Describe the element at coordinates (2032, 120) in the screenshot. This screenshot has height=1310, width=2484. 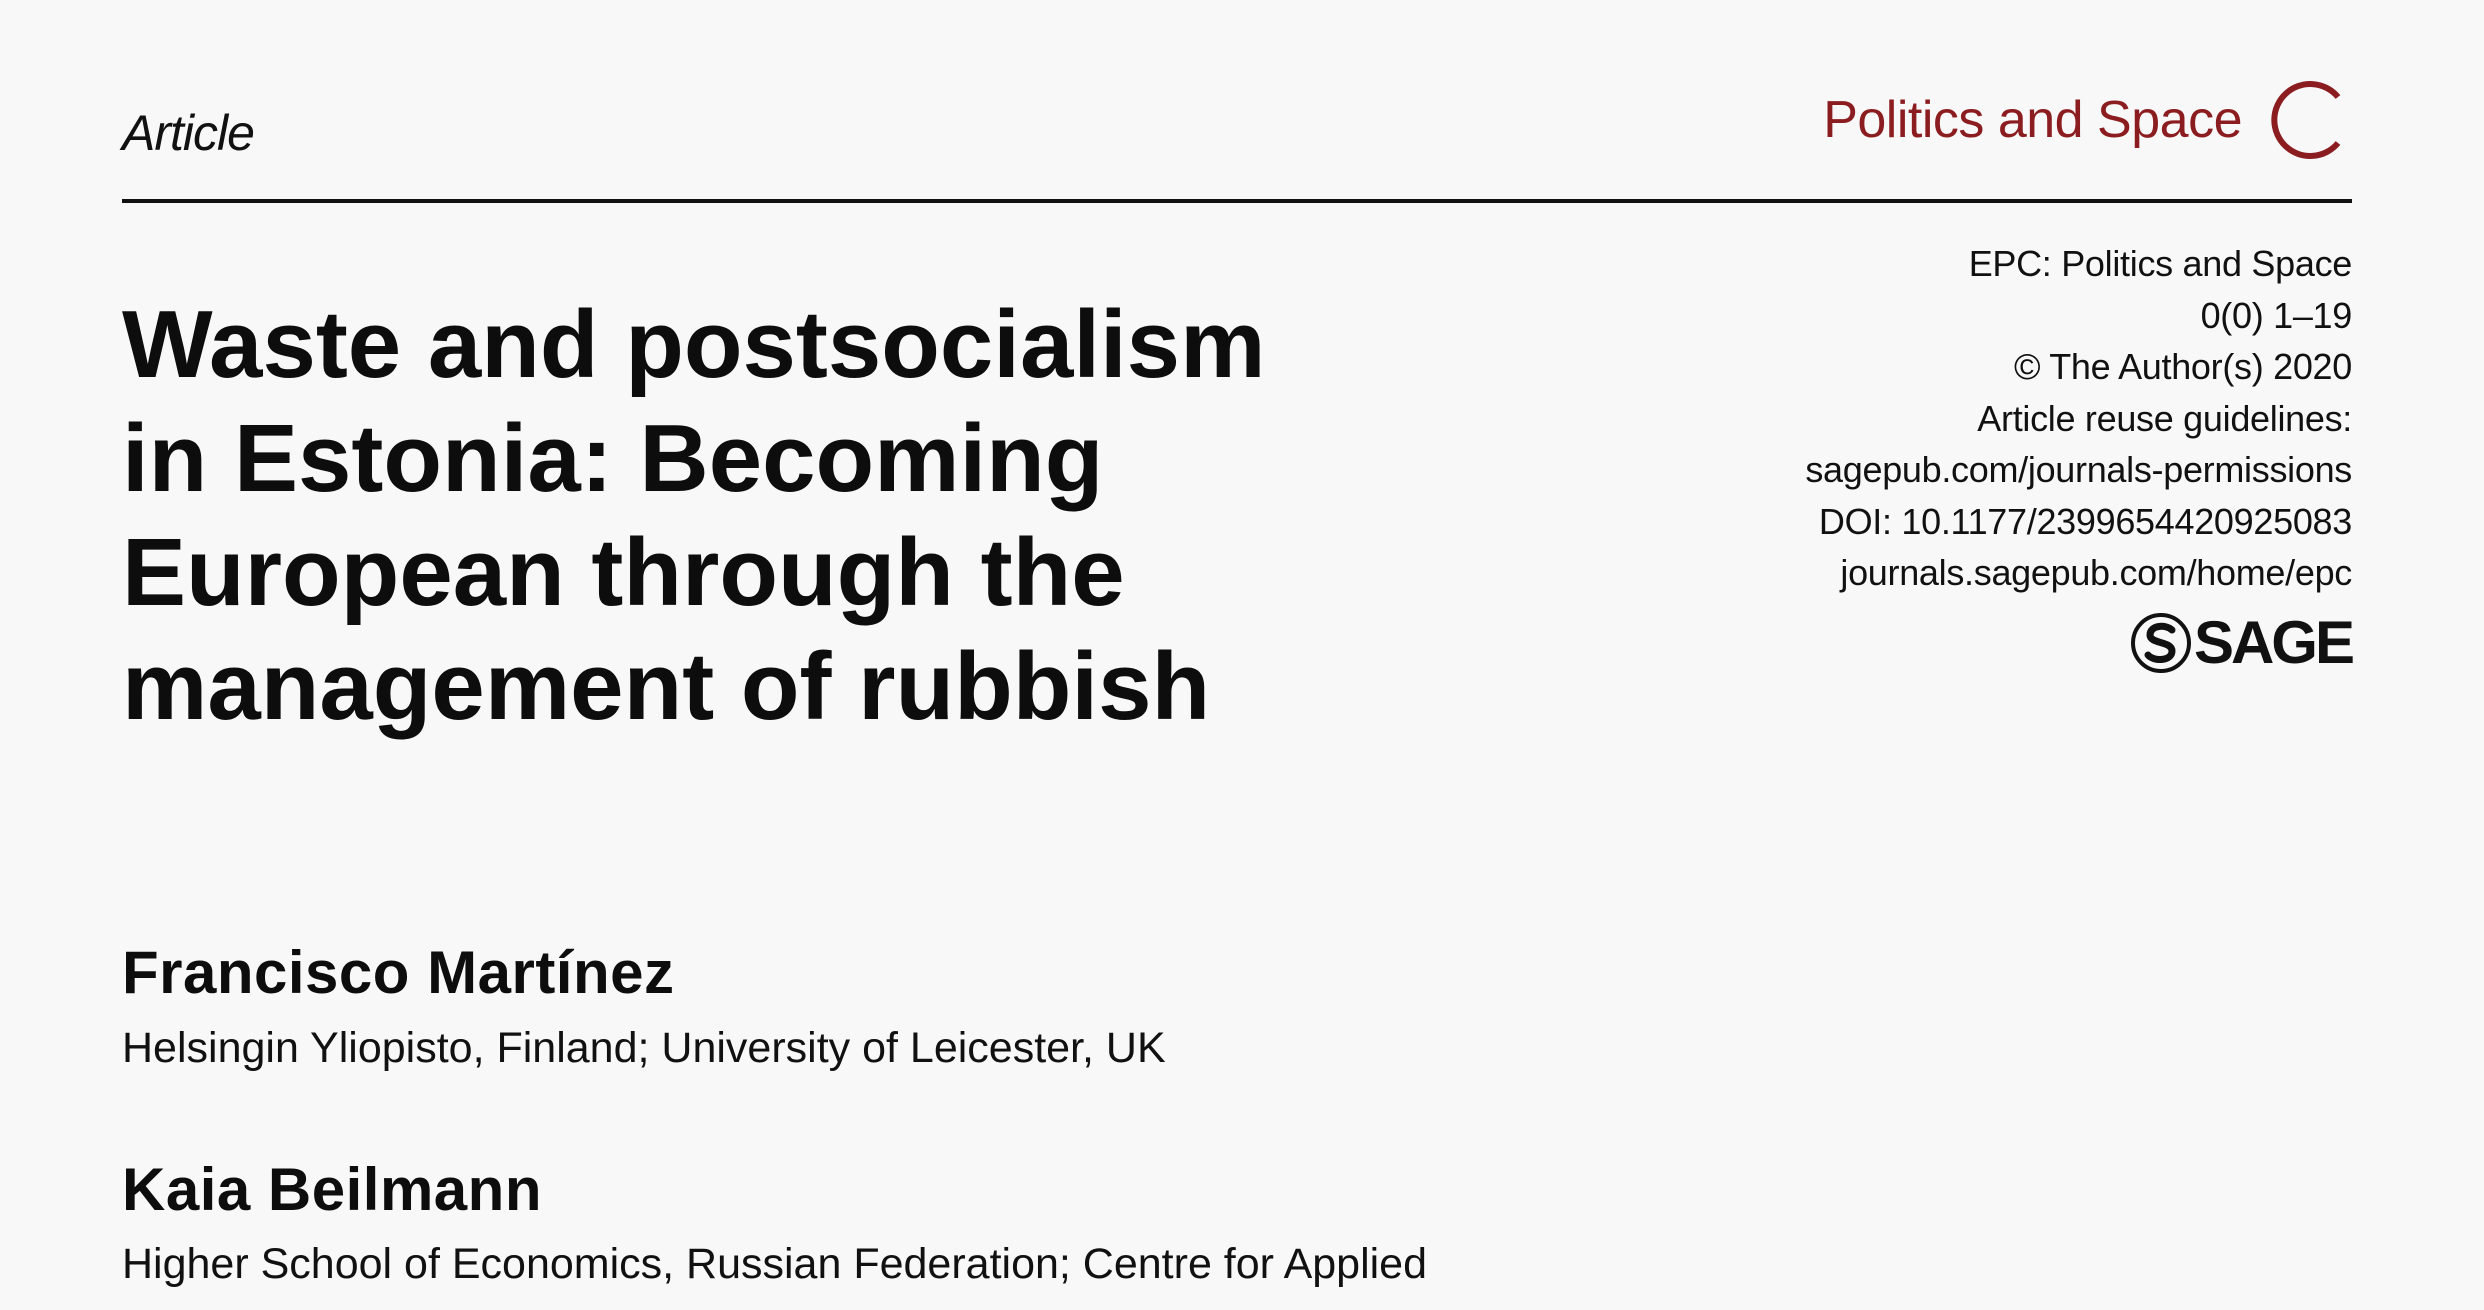
I see `journal-name: Politics and Space` at that location.